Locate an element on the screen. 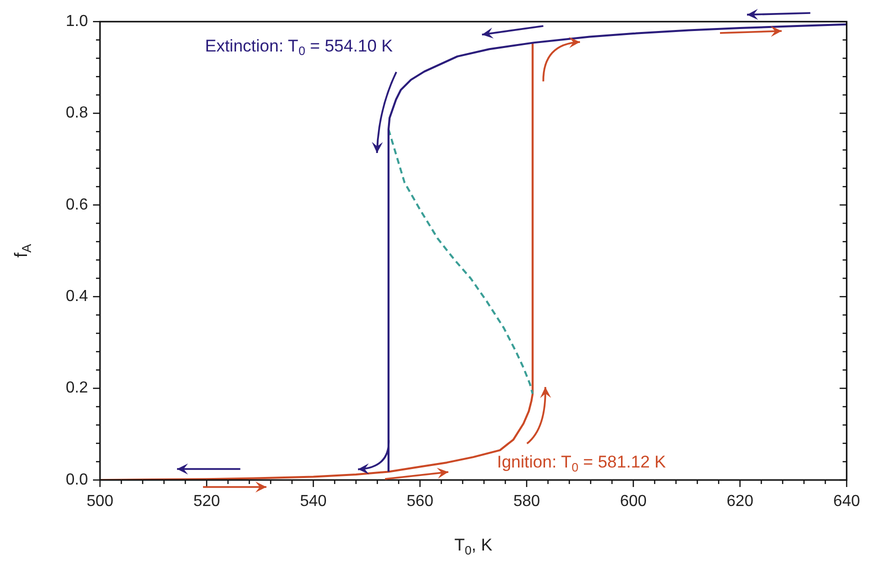  x-tick-label: 640 is located at coordinates (846, 501).